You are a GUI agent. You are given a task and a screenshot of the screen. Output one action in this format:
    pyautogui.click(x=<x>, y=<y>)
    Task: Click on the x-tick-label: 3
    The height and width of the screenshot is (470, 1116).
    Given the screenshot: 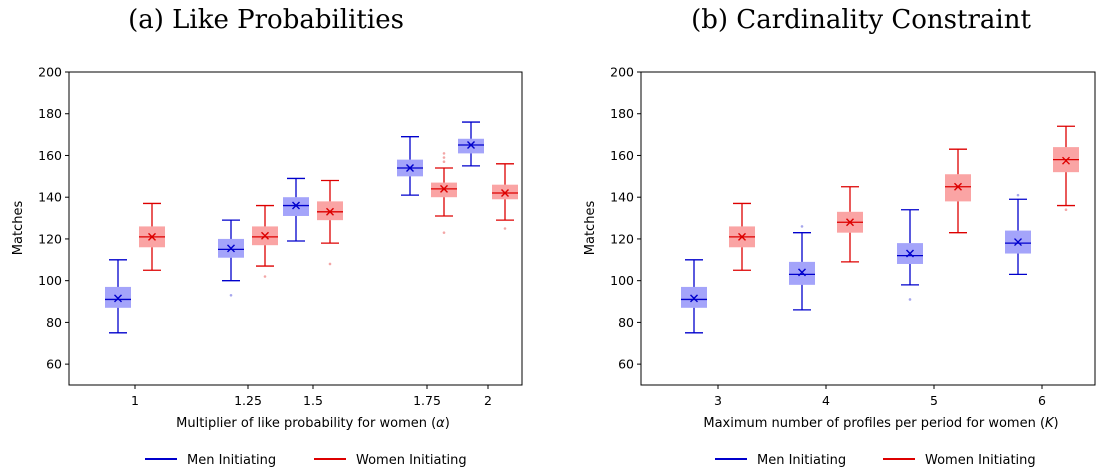 What is the action you would take?
    pyautogui.click(x=718, y=400)
    